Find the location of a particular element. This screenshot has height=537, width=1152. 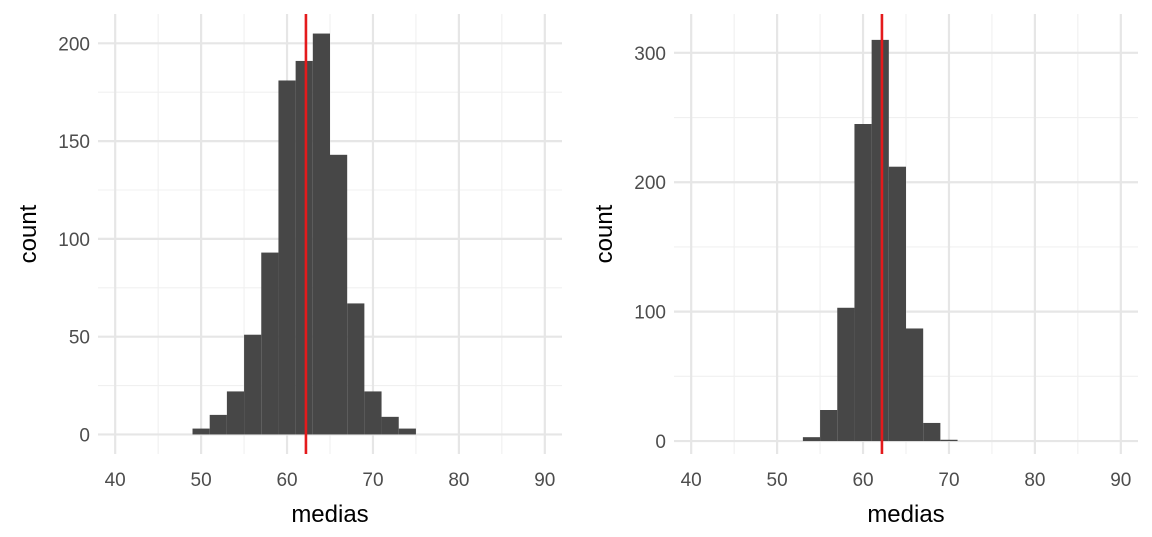

y-tick-label: 50 is located at coordinates (79, 338).